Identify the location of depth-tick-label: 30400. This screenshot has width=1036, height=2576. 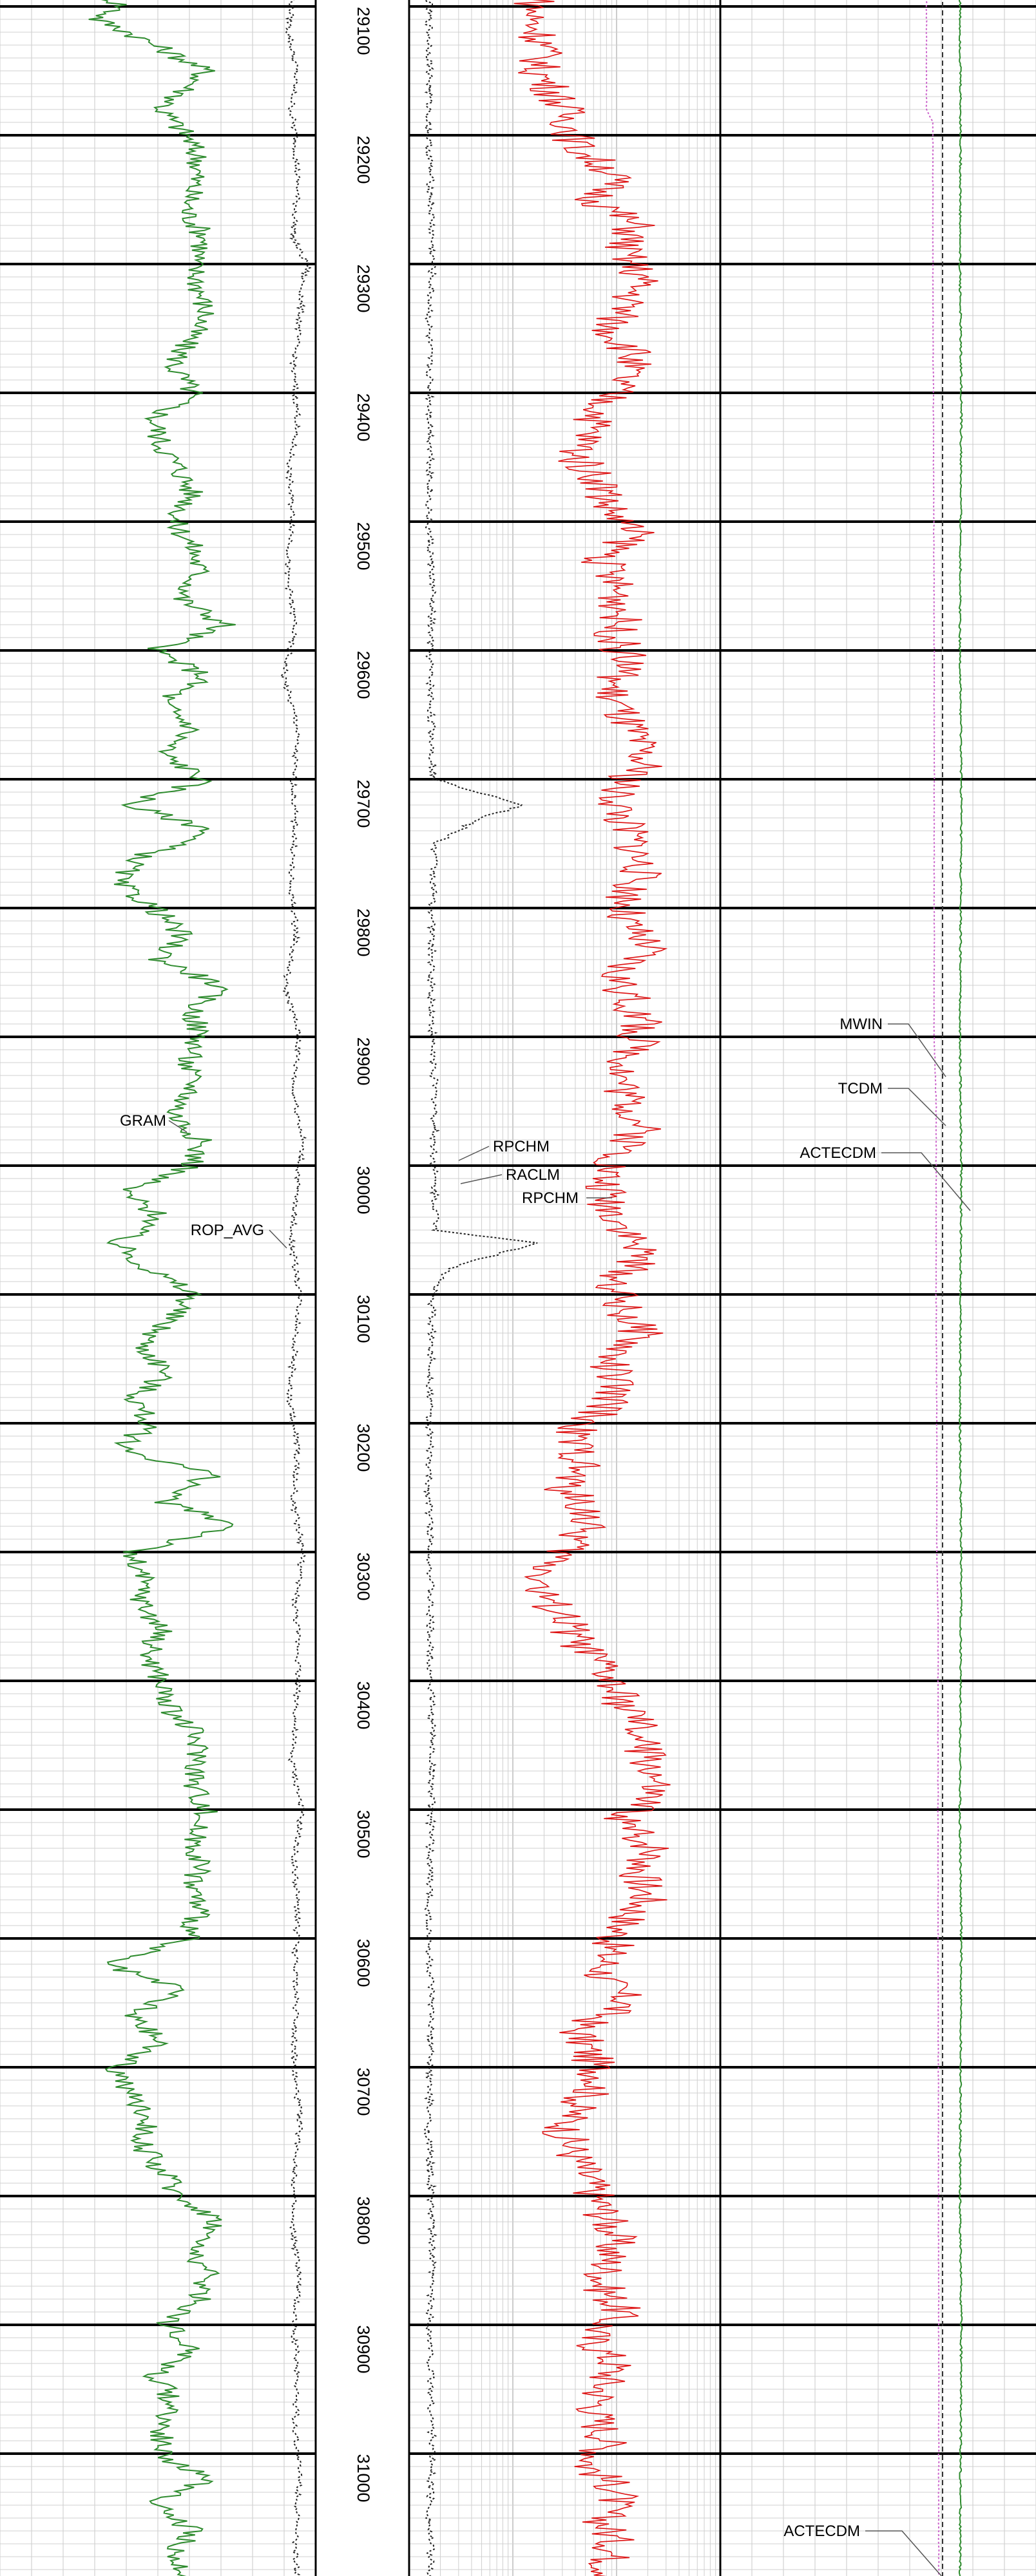
(363, 1705).